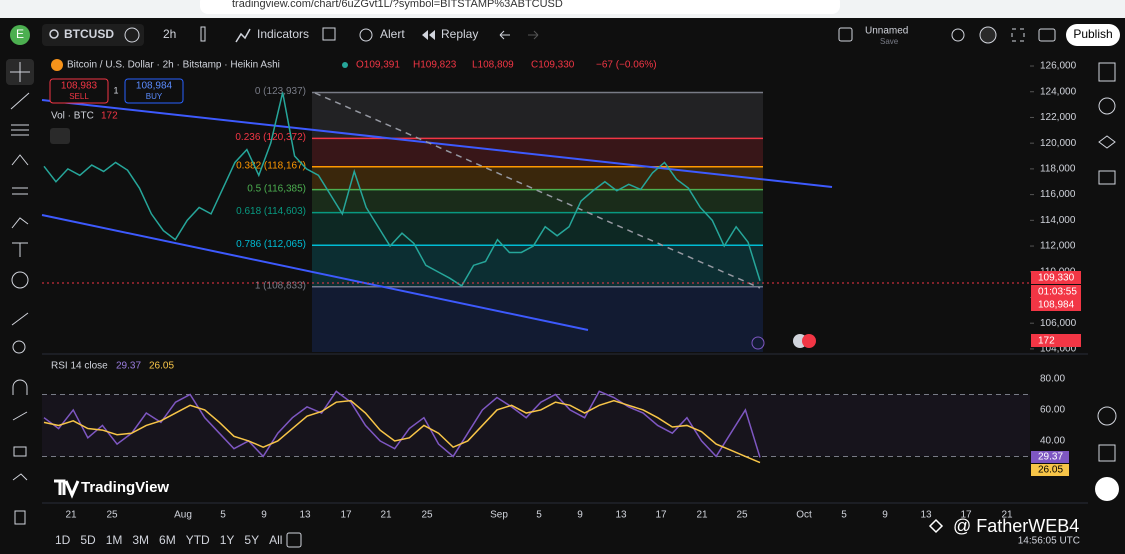 The width and height of the screenshot is (1125, 554). Describe the element at coordinates (140, 540) in the screenshot. I see `range-button: 3M` at that location.